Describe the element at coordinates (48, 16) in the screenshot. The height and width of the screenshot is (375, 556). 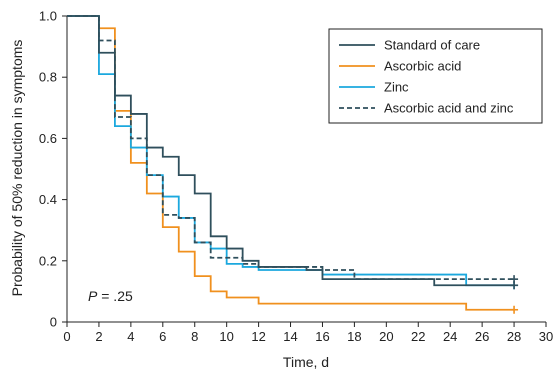
I see `y-tick-label: 1.0` at that location.